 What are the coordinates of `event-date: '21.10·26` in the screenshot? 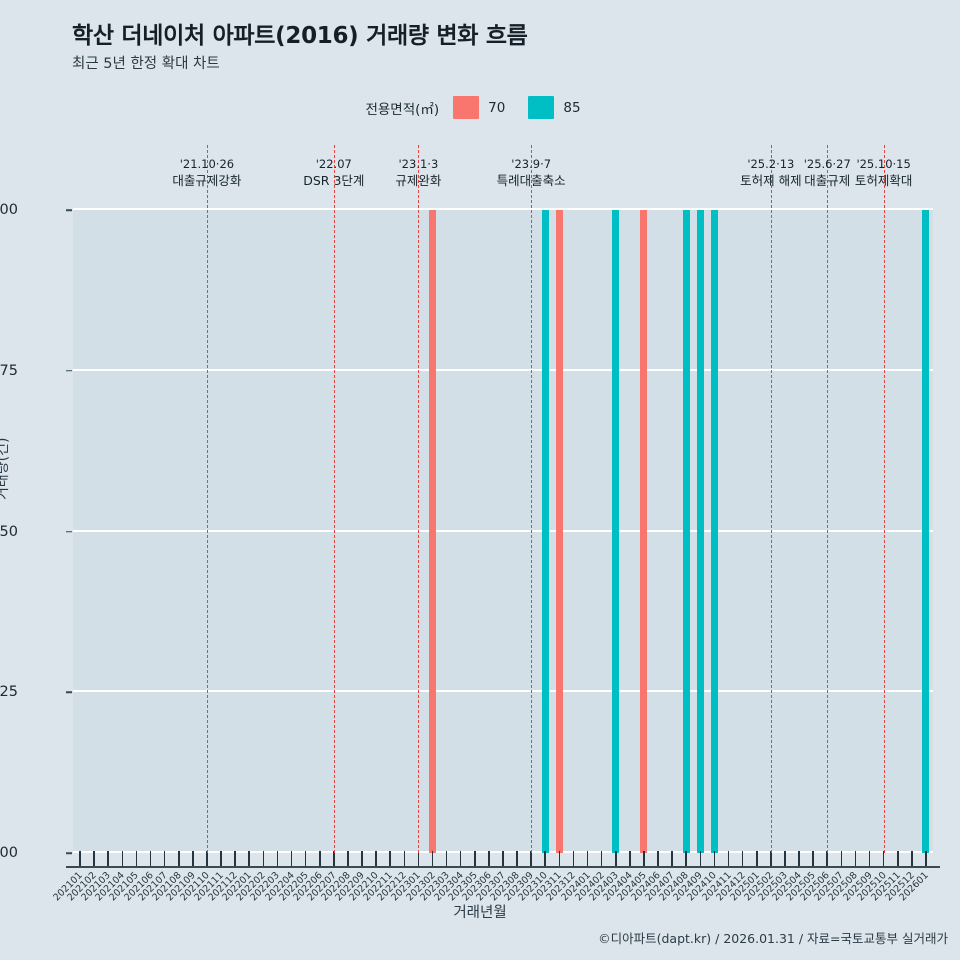 It's located at (207, 164).